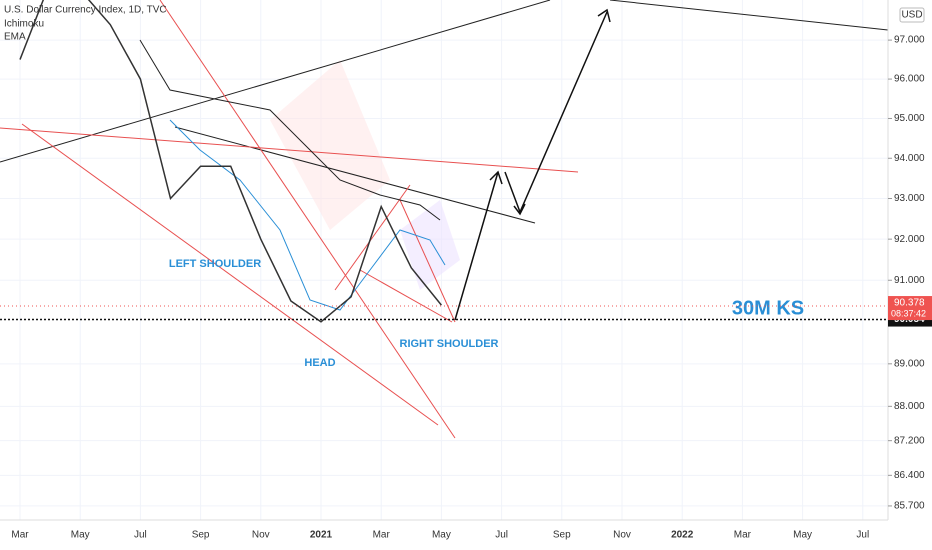 Image resolution: width=932 pixels, height=550 pixels. I want to click on annotation: RIGHT SHOULDER, so click(449, 344).